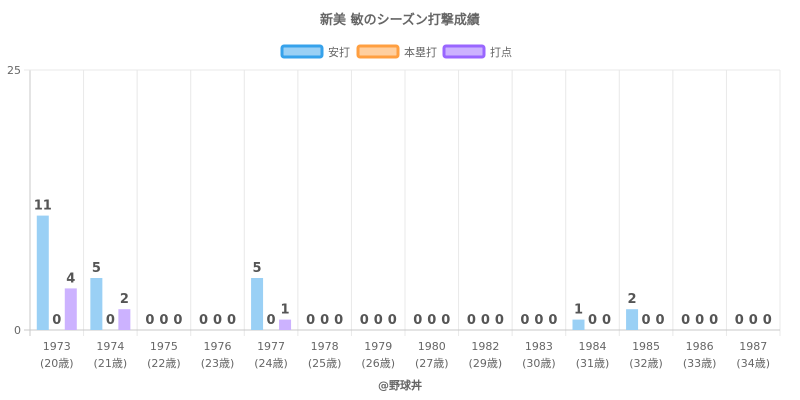  I want to click on x-tick-label: 1973, so click(57, 346).